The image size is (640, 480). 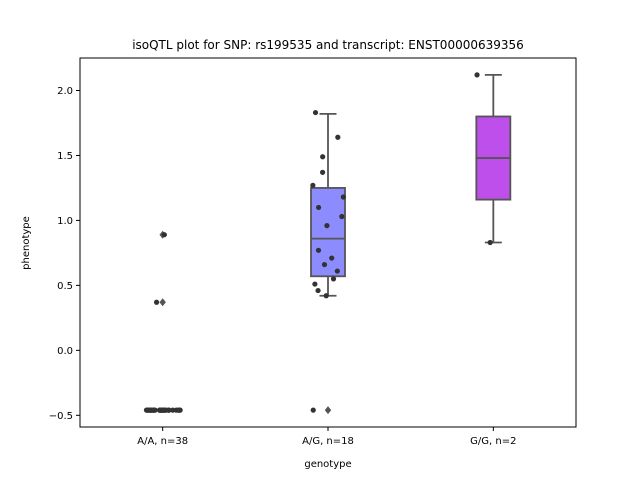 What do you see at coordinates (65, 286) in the screenshot?
I see `y-tick-label: 0.5` at bounding box center [65, 286].